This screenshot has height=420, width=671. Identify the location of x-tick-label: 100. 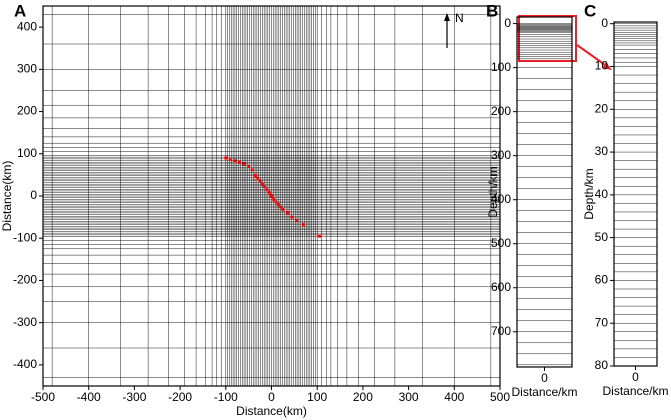
(317, 397).